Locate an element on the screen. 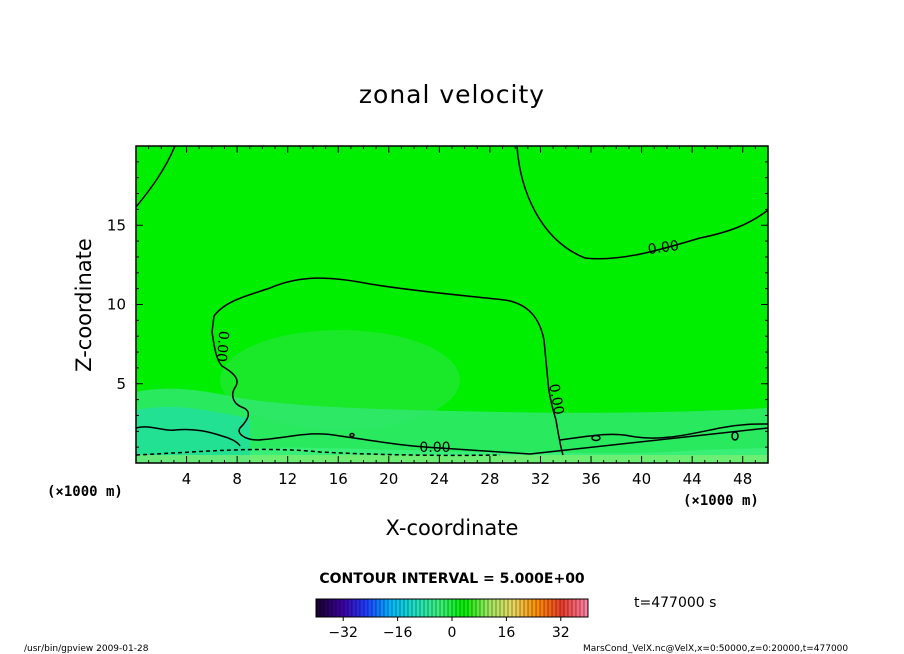 The height and width of the screenshot is (654, 904). y-tick-label: 15 is located at coordinates (116, 225).